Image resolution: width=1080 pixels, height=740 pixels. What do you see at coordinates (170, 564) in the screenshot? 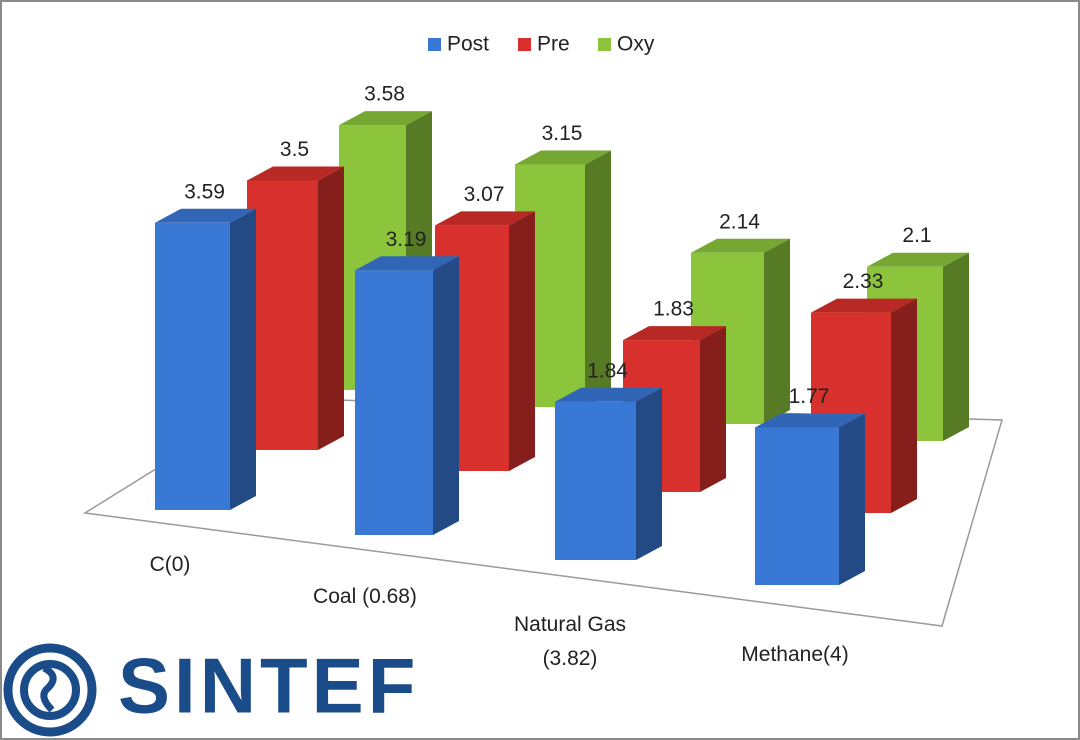
I see `x-tick-label: C(0)` at bounding box center [170, 564].